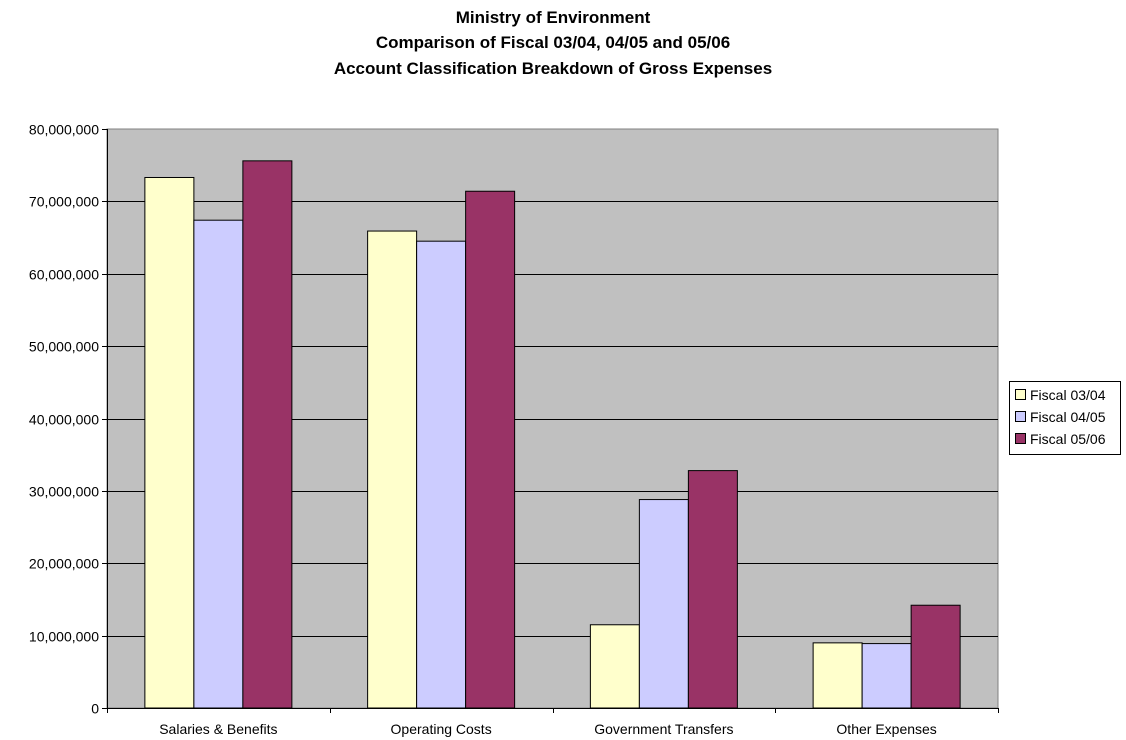 The height and width of the screenshot is (740, 1126). What do you see at coordinates (64, 564) in the screenshot?
I see `y-tick-label: 20,000,000` at bounding box center [64, 564].